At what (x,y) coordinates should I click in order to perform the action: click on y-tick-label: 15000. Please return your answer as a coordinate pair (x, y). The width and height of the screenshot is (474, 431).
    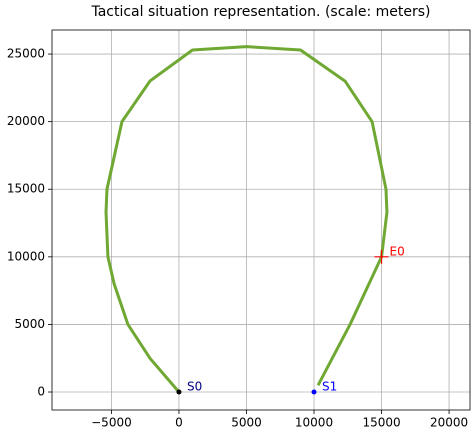
    Looking at the image, I should click on (26, 189).